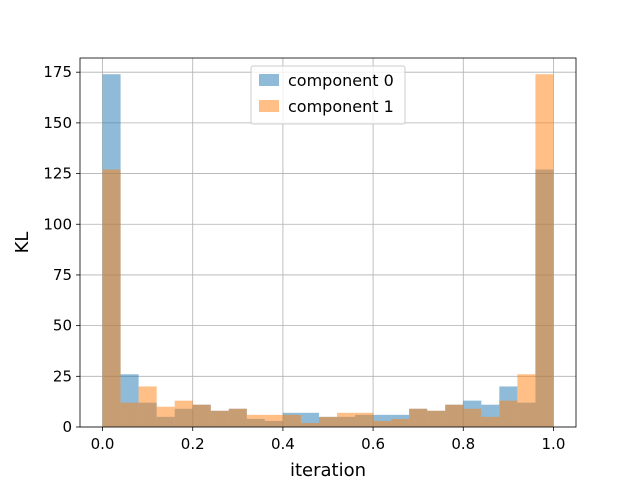  Describe the element at coordinates (62, 326) in the screenshot. I see `y-tick-label: 50` at that location.